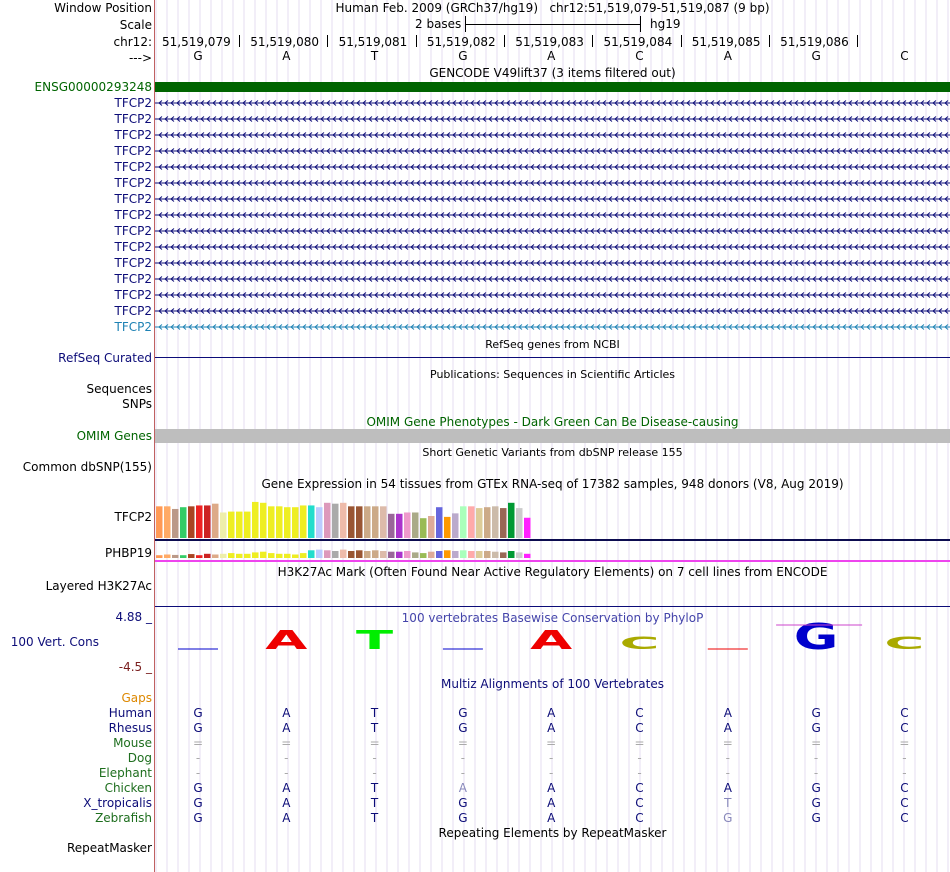 The height and width of the screenshot is (872, 950). What do you see at coordinates (816, 638) in the screenshot?
I see `phylop-score-letter: G` at bounding box center [816, 638].